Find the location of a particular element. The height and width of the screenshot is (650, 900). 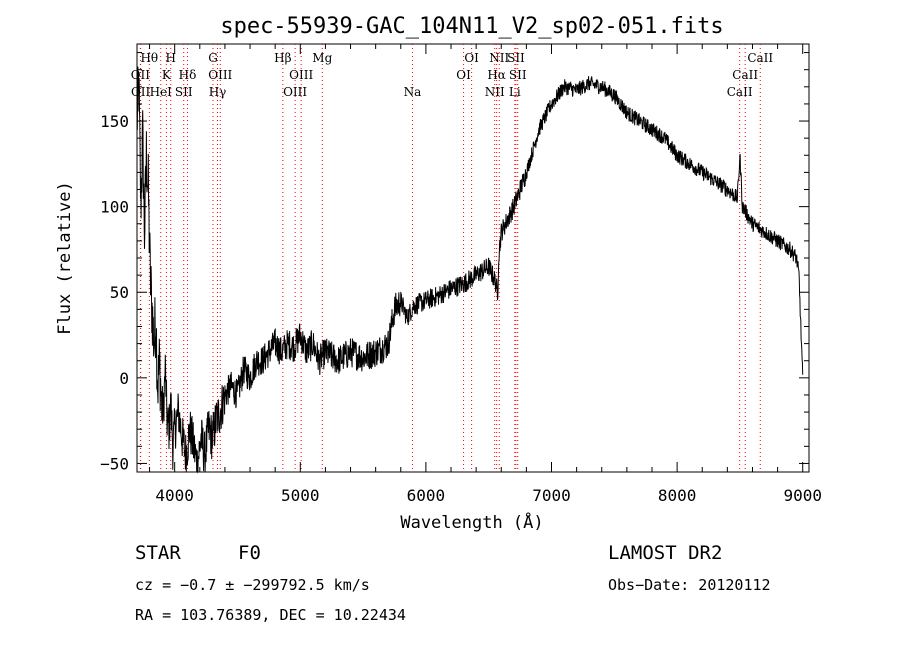

line-label: Hα is located at coordinates (496, 75).